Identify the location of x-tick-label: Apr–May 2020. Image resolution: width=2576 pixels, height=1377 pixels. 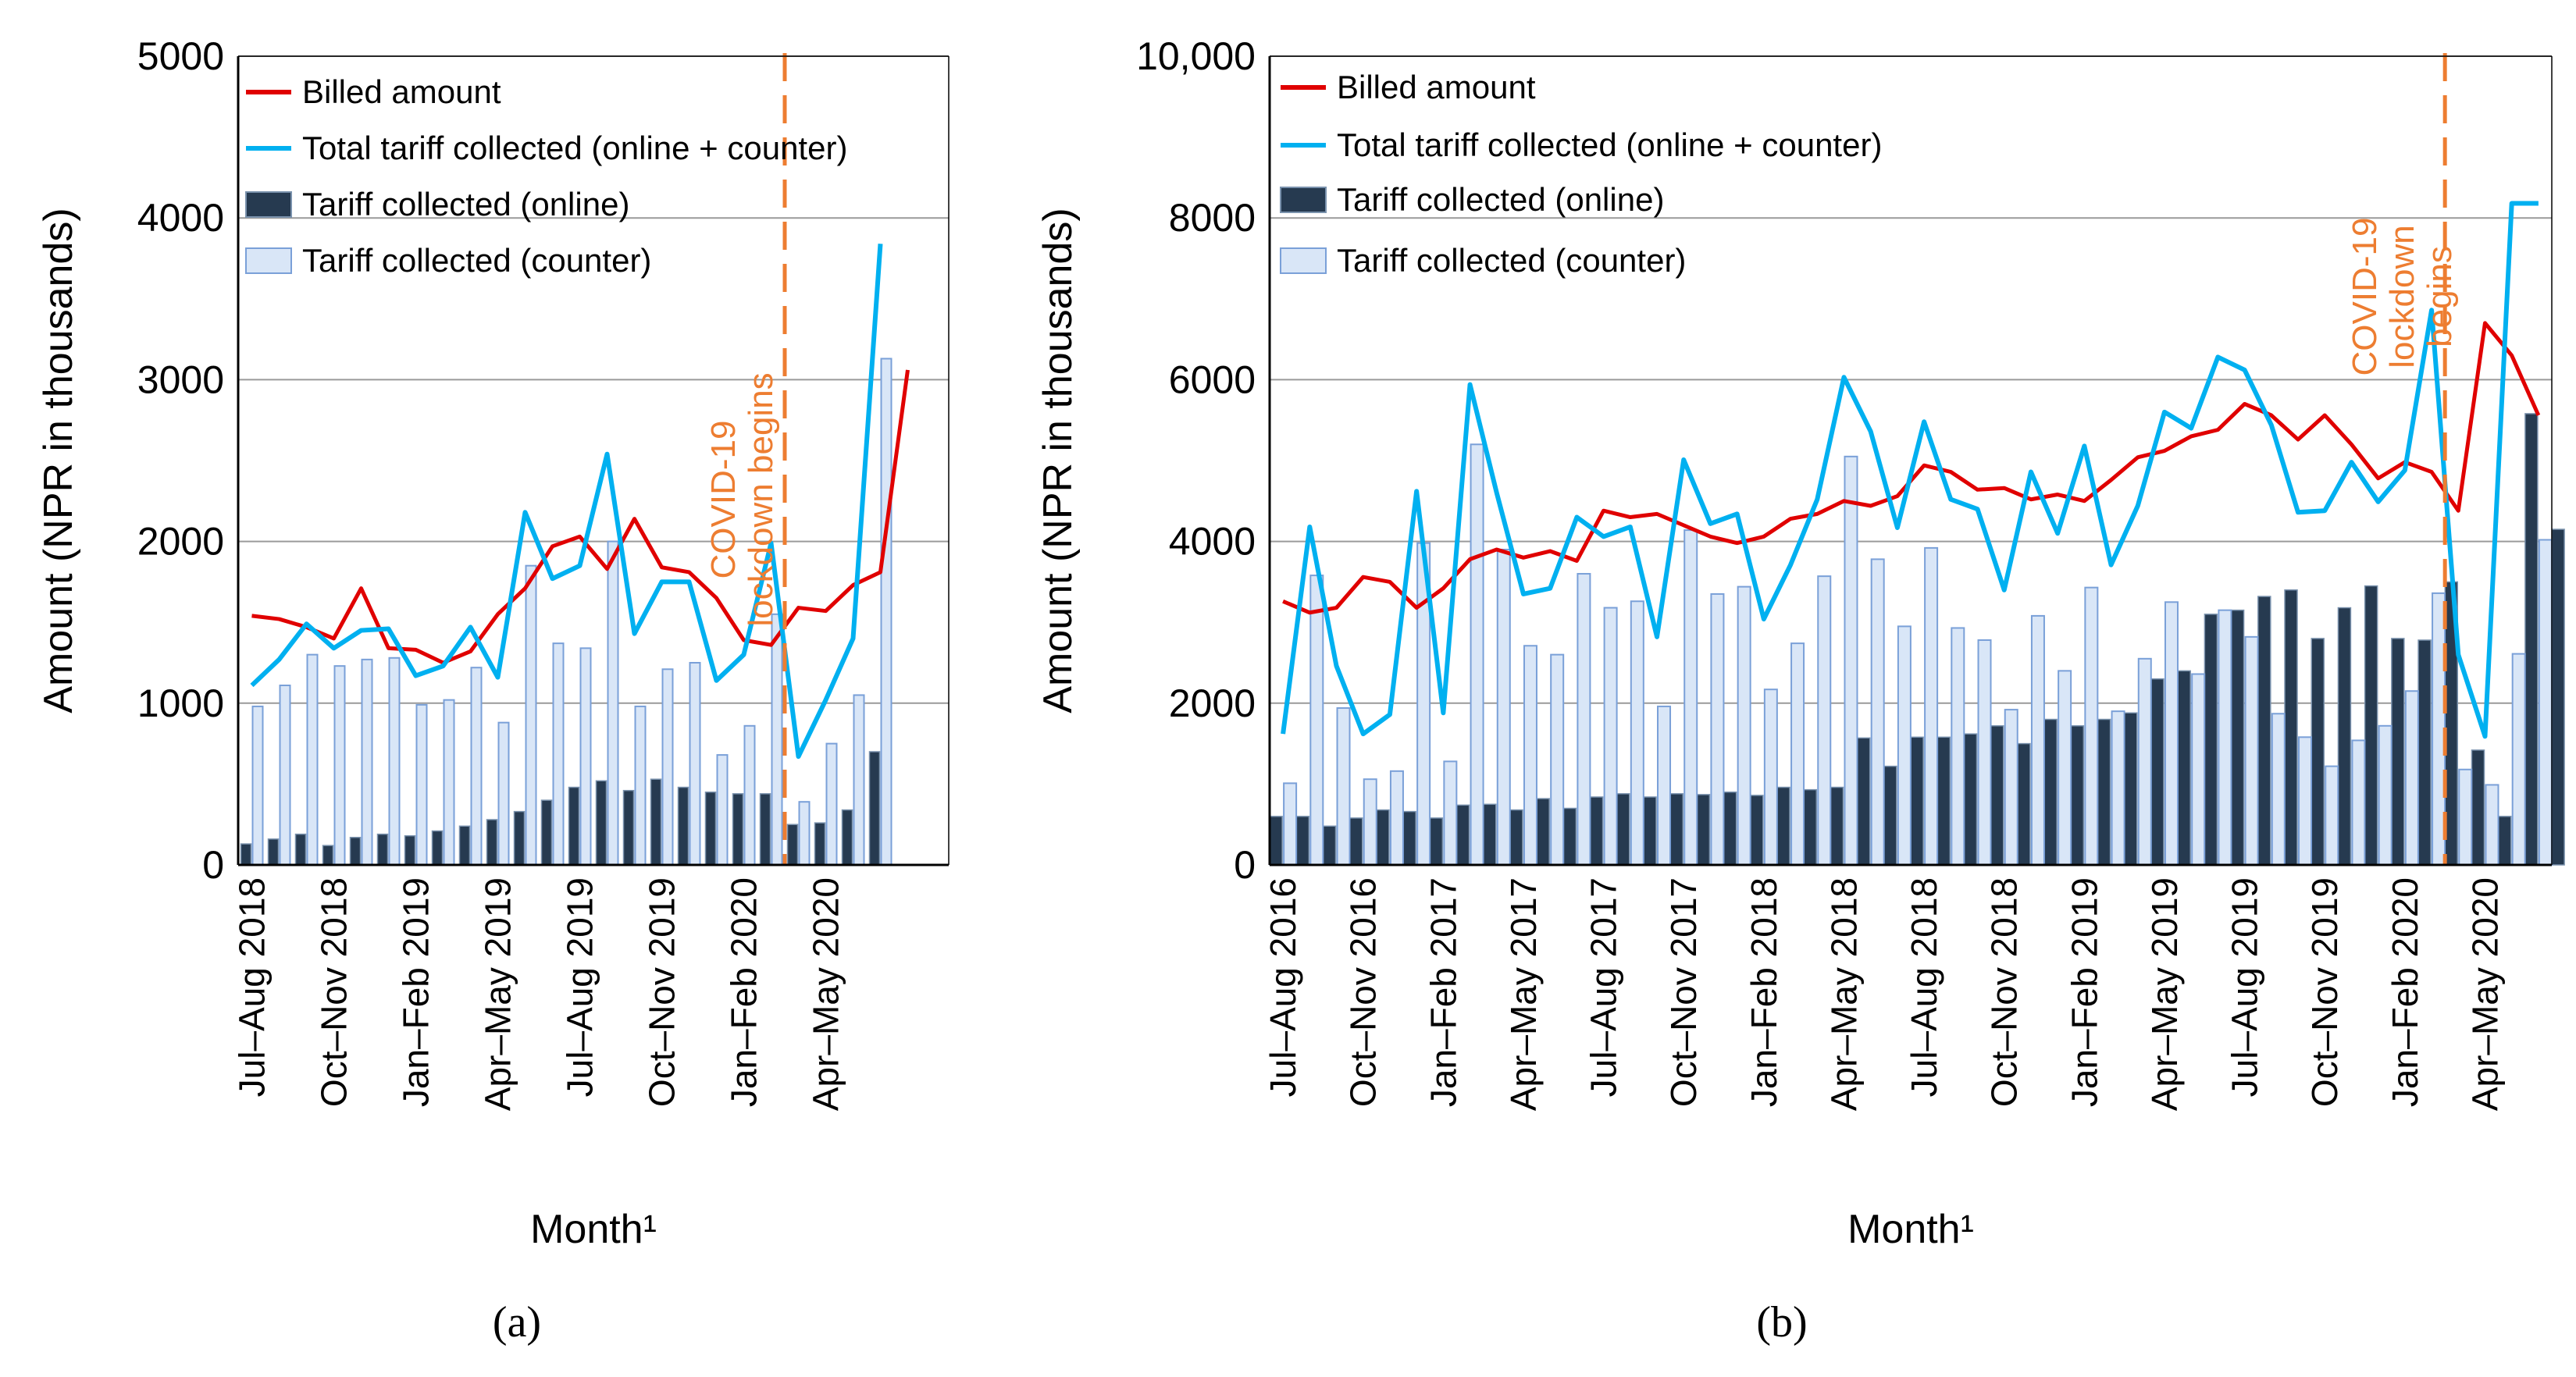
(826, 994).